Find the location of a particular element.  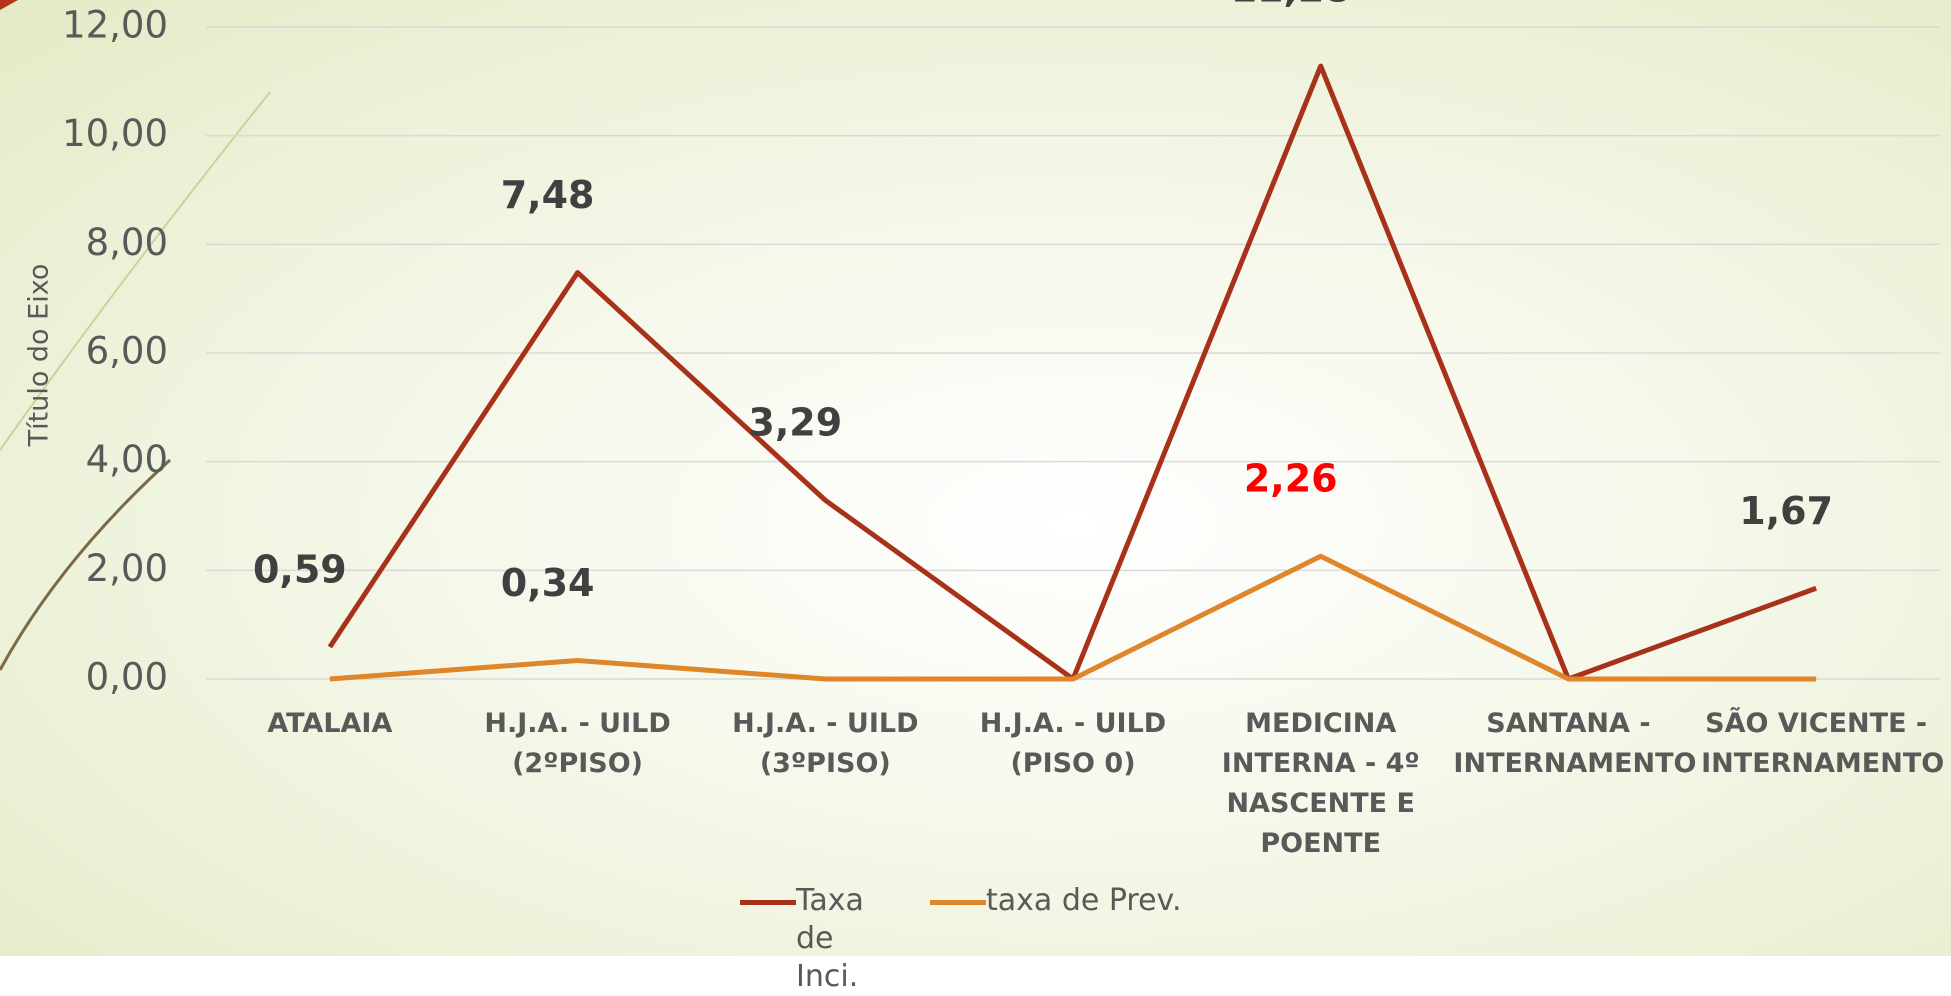

y-tick-label: 4,00 is located at coordinates (127, 459).